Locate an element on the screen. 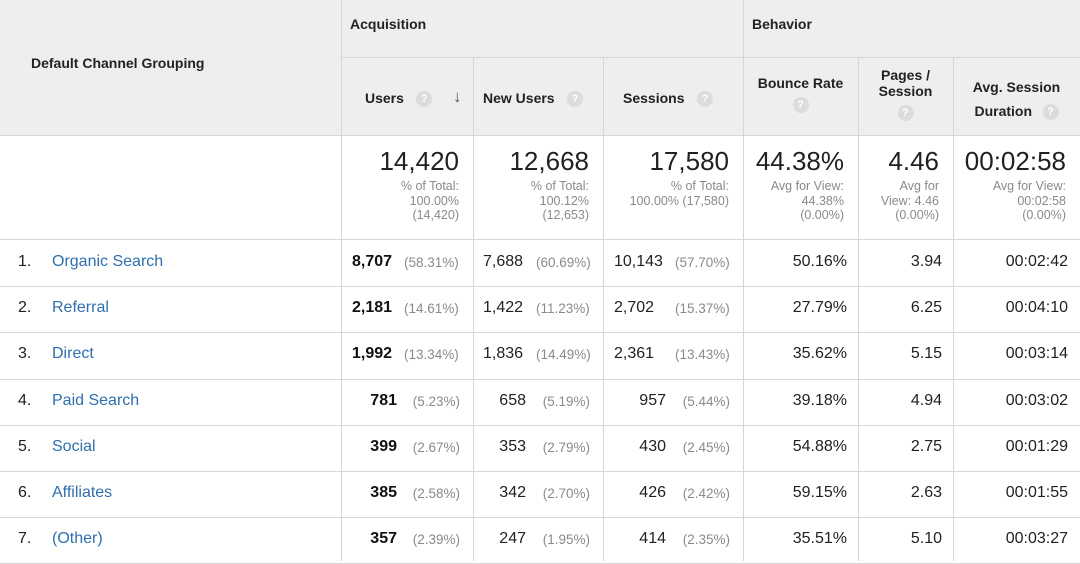 This screenshot has width=1080, height=564. channel-link: (Other) is located at coordinates (77, 539).